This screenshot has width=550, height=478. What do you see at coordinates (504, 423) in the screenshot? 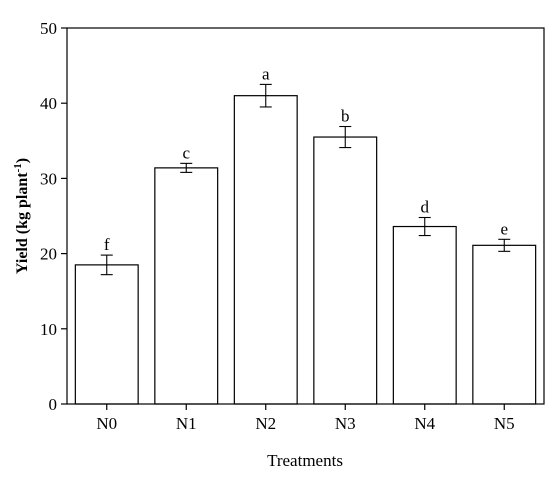
I see `x-tick-label-n5: N5` at bounding box center [504, 423].